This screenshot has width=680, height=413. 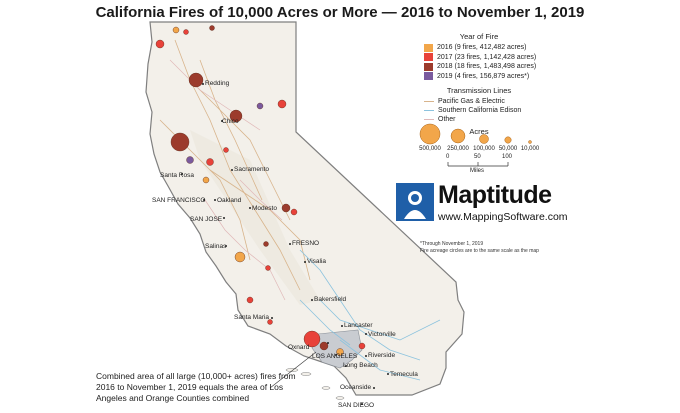 I want to click on size-label-100000: 100,000, so click(x=484, y=149).